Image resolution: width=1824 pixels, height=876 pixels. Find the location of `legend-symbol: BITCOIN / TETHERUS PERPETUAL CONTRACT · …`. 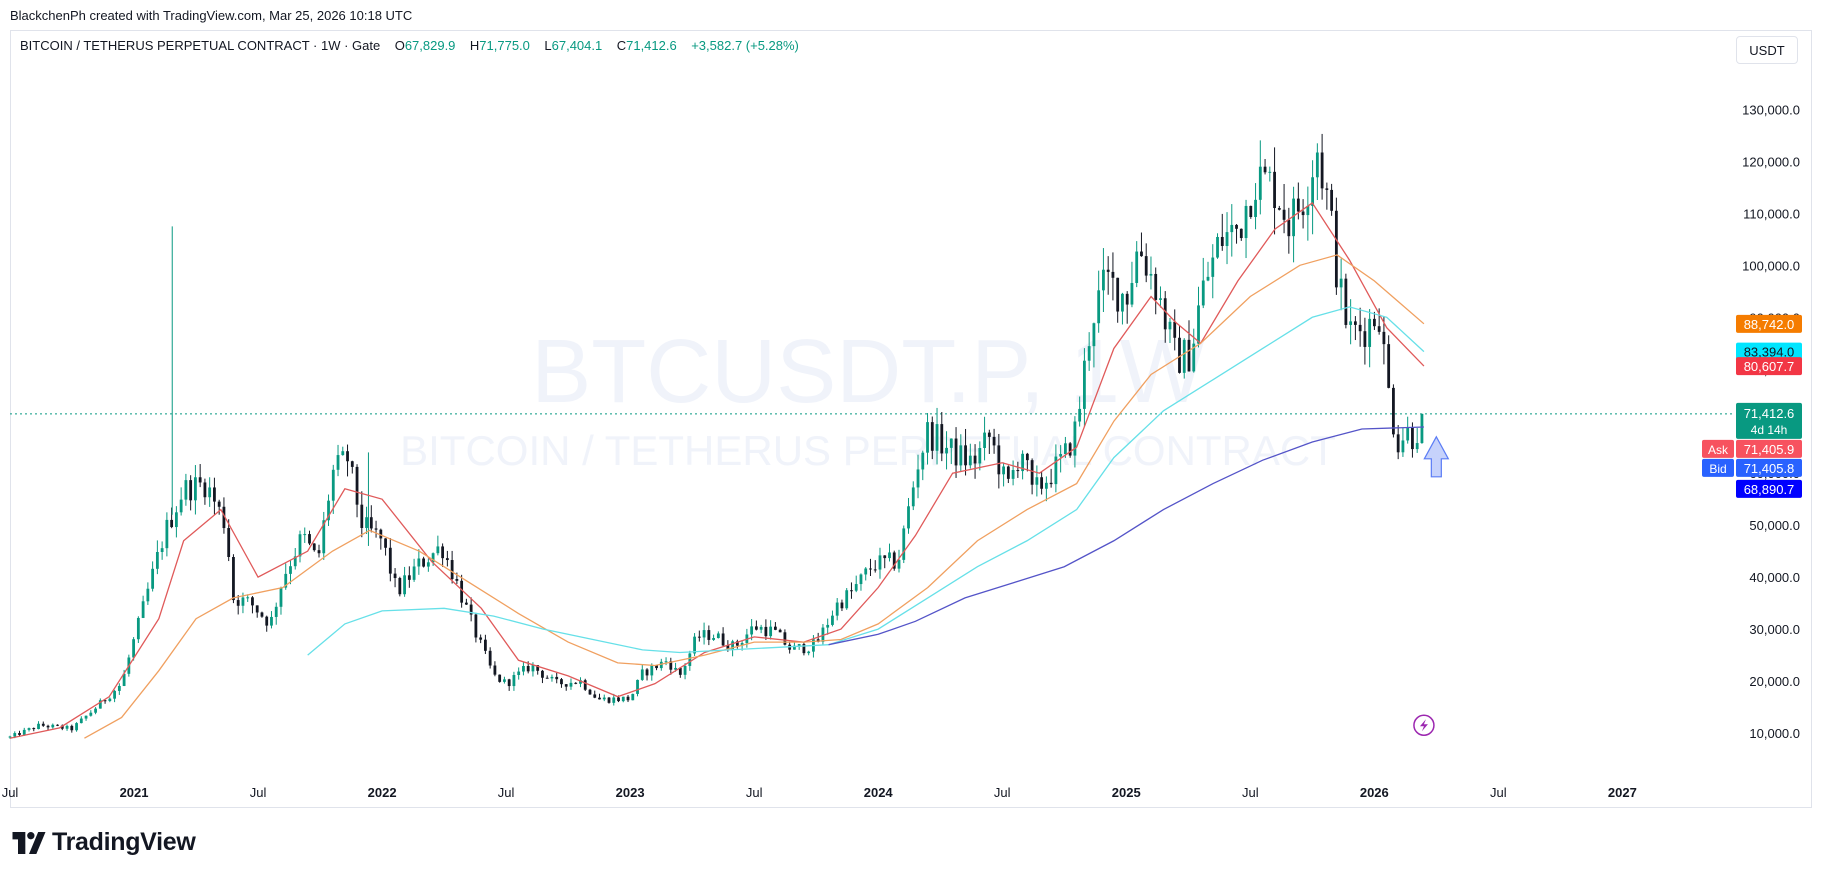

legend-symbol: BITCOIN / TETHERUS PERPETUAL CONTRACT · … is located at coordinates (200, 45).